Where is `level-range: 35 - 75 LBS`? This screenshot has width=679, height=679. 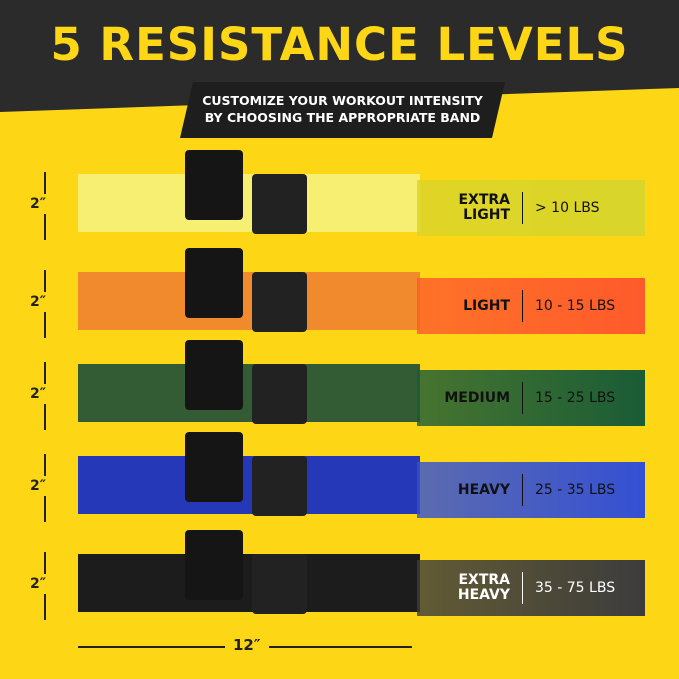
level-range: 35 - 75 LBS is located at coordinates (575, 588).